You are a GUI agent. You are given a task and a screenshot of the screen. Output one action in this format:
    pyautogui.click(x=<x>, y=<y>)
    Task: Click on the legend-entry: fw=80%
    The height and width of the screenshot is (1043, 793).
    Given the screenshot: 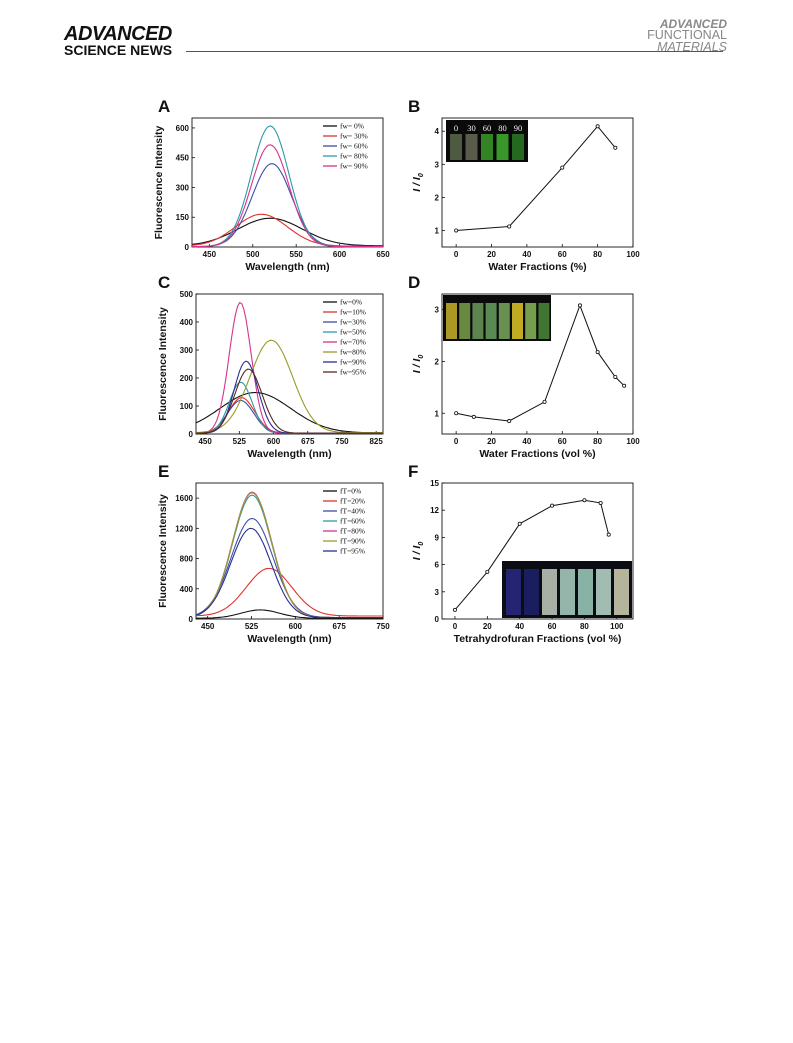 What is the action you would take?
    pyautogui.click(x=353, y=352)
    